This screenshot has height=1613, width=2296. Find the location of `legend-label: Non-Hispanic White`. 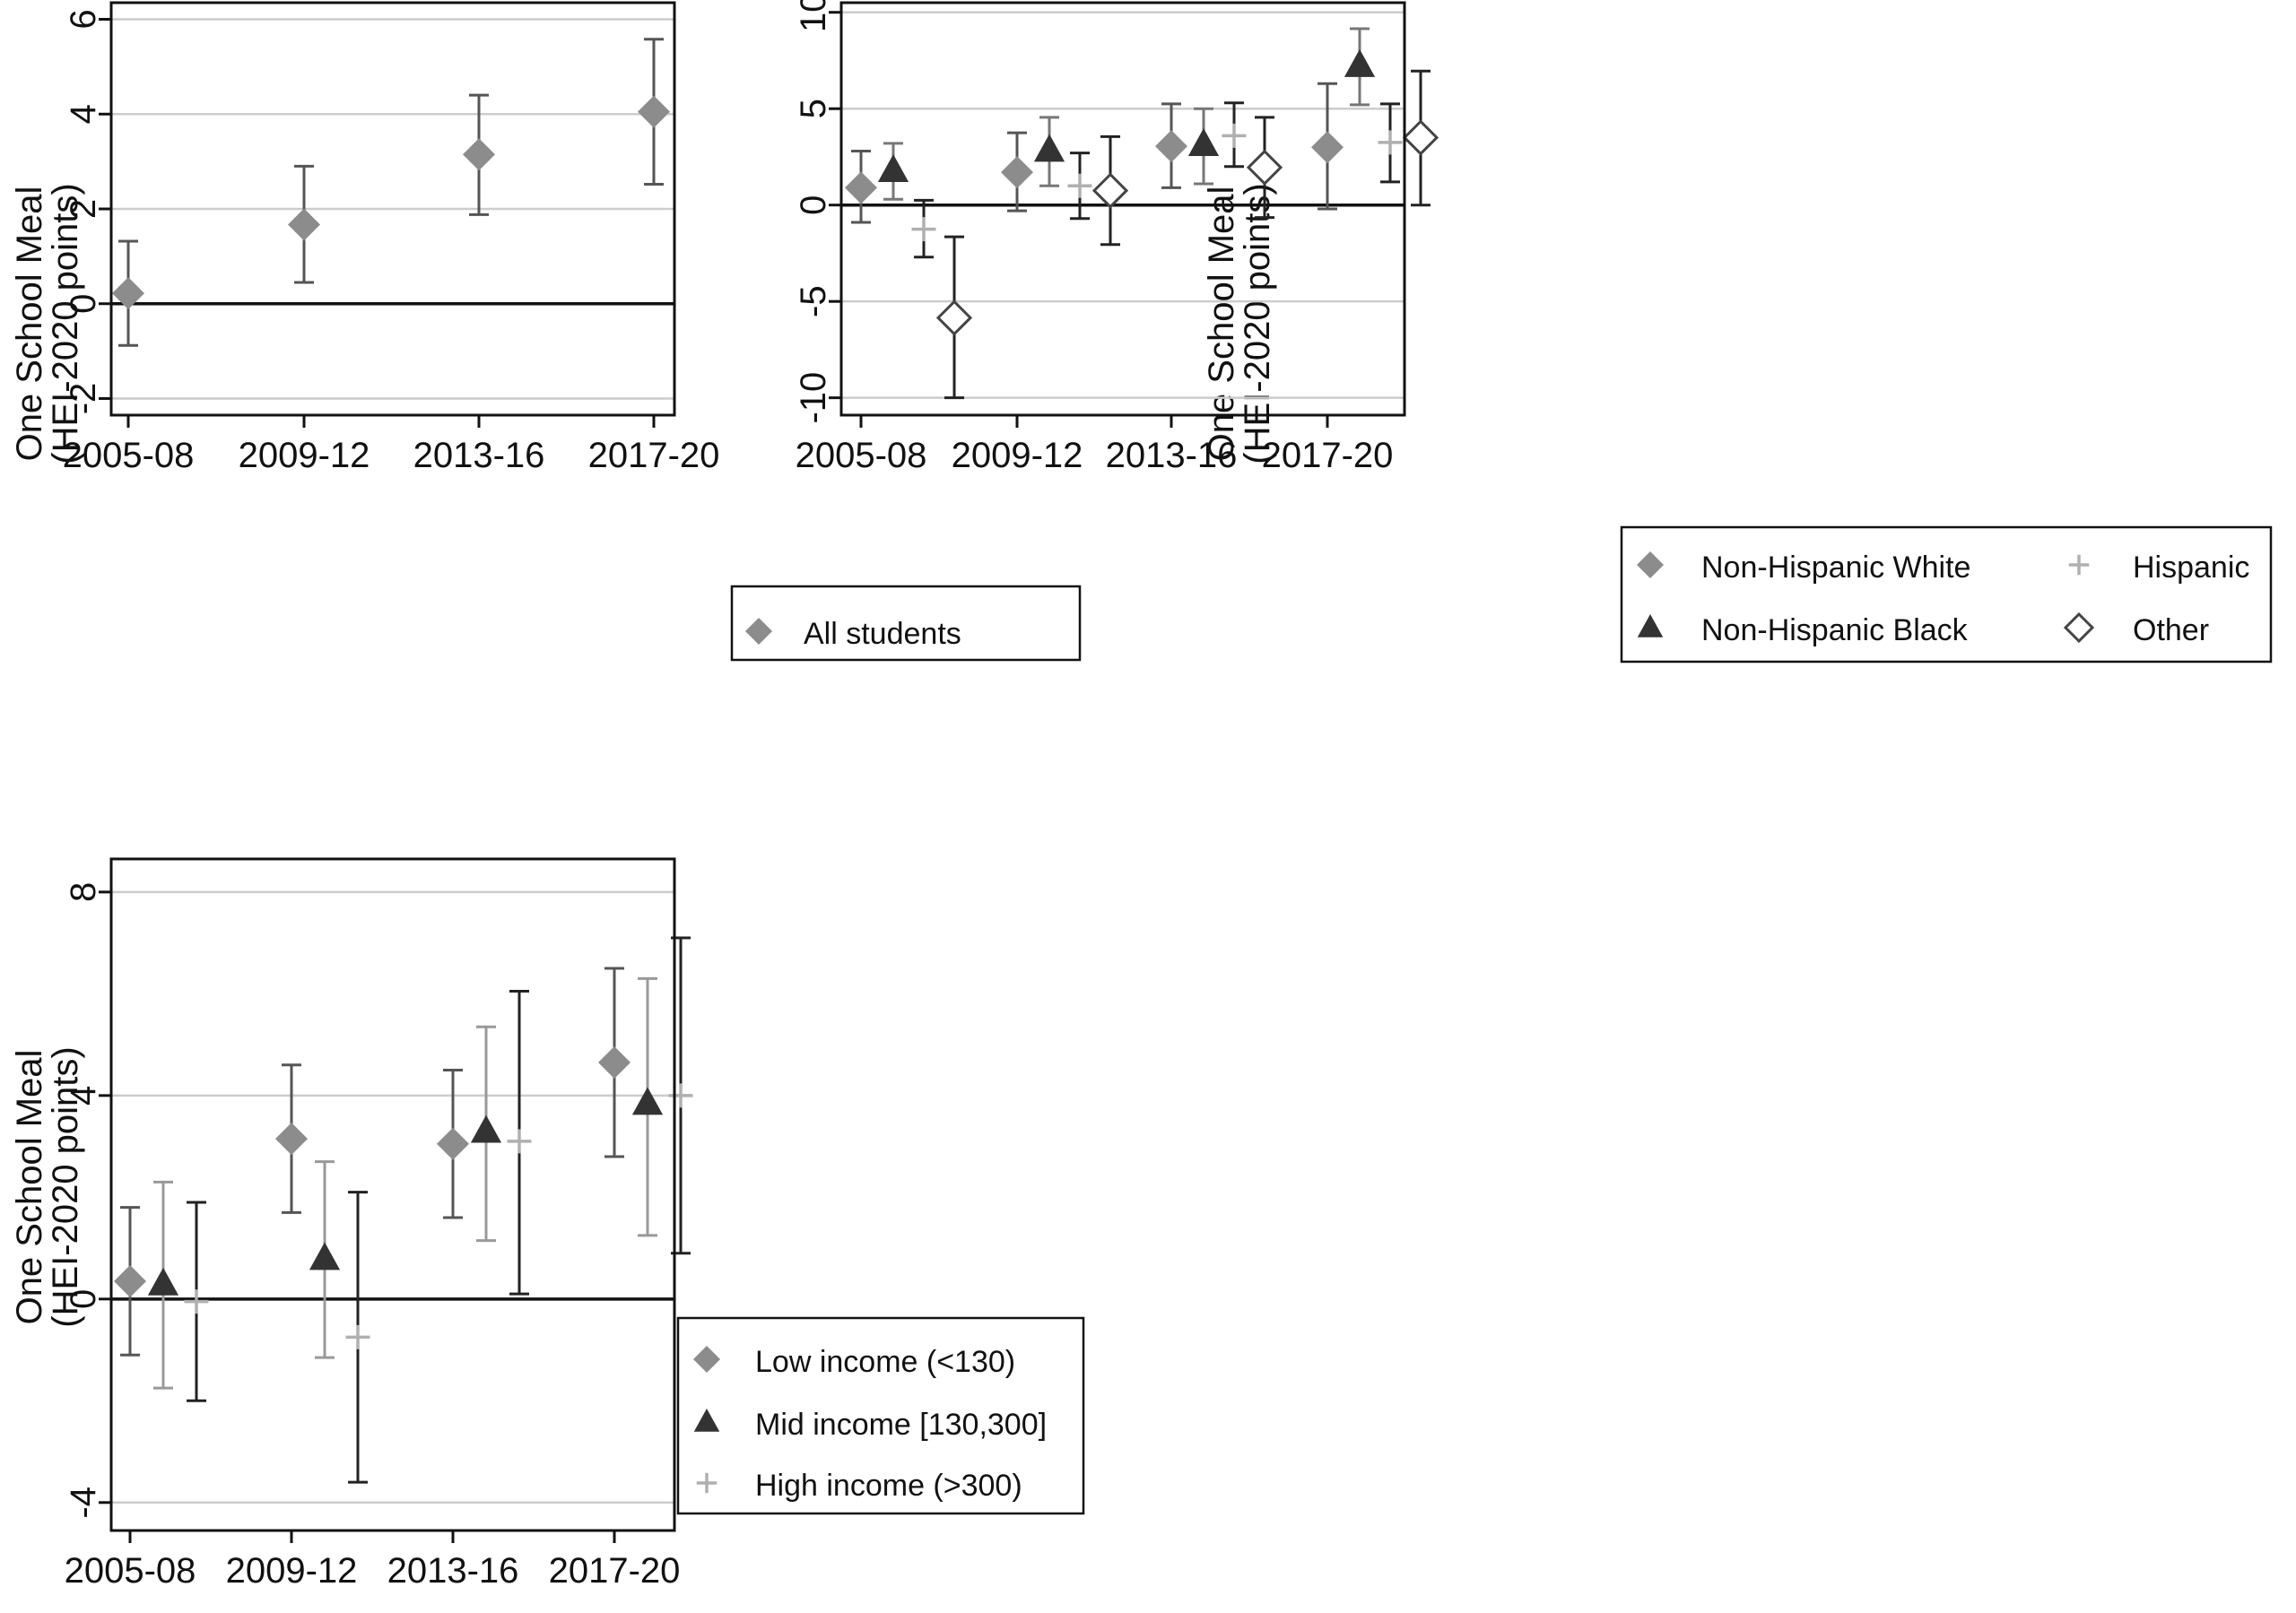

legend-label: Non-Hispanic White is located at coordinates (1835, 568).